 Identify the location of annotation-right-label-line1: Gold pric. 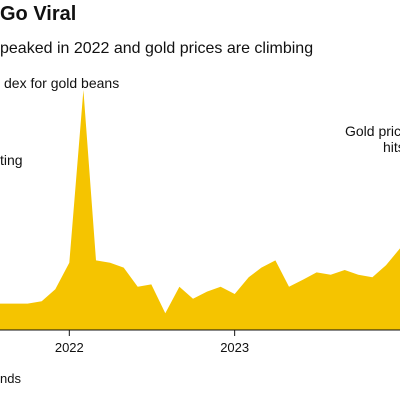
(372, 131).